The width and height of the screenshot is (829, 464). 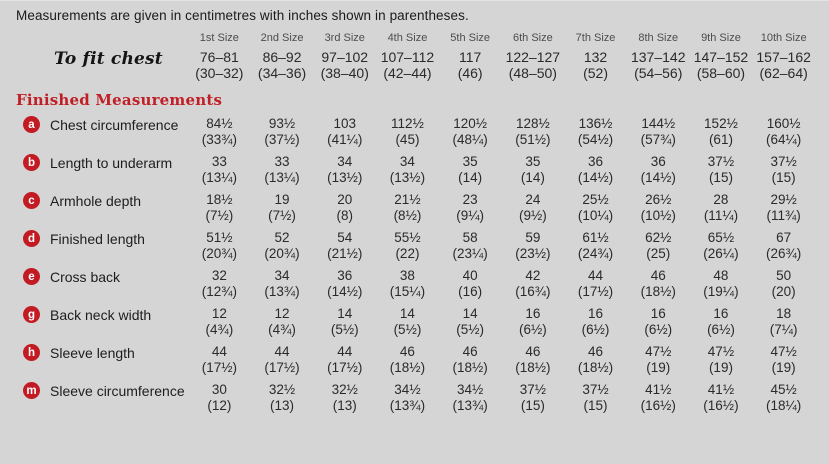 I want to click on measurement-cell: 47½ (19), so click(x=658, y=360).